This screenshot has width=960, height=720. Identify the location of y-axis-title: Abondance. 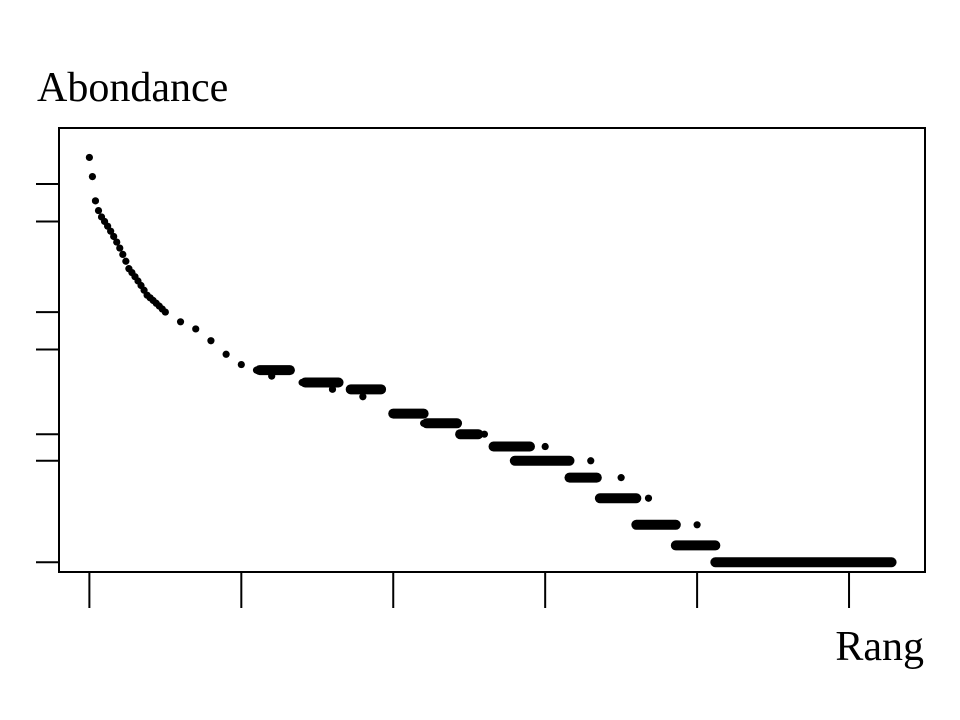
(133, 88).